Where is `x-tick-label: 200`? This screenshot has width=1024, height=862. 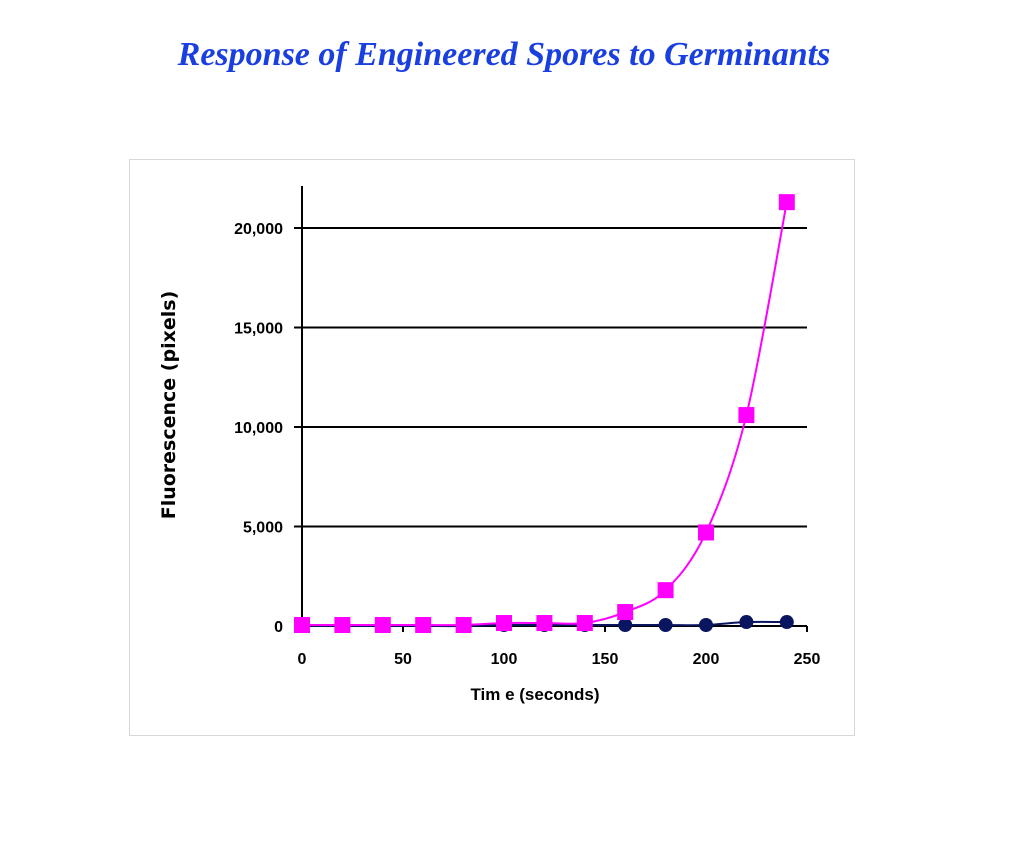 x-tick-label: 200 is located at coordinates (706, 659).